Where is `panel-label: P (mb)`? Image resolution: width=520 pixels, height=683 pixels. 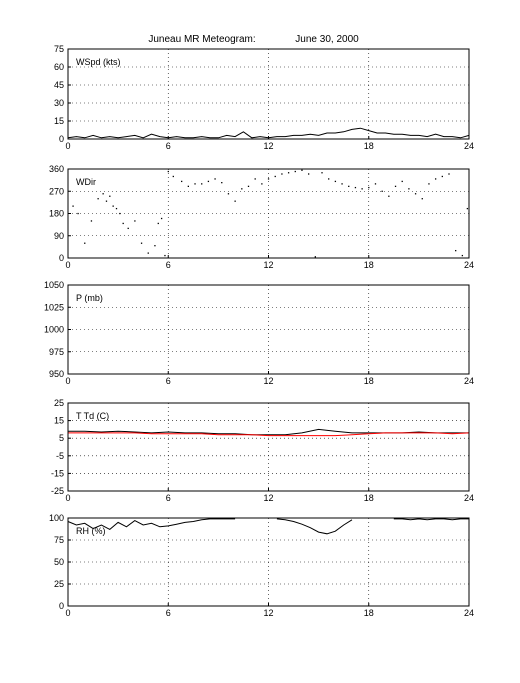 panel-label: P (mb) is located at coordinates (89, 298).